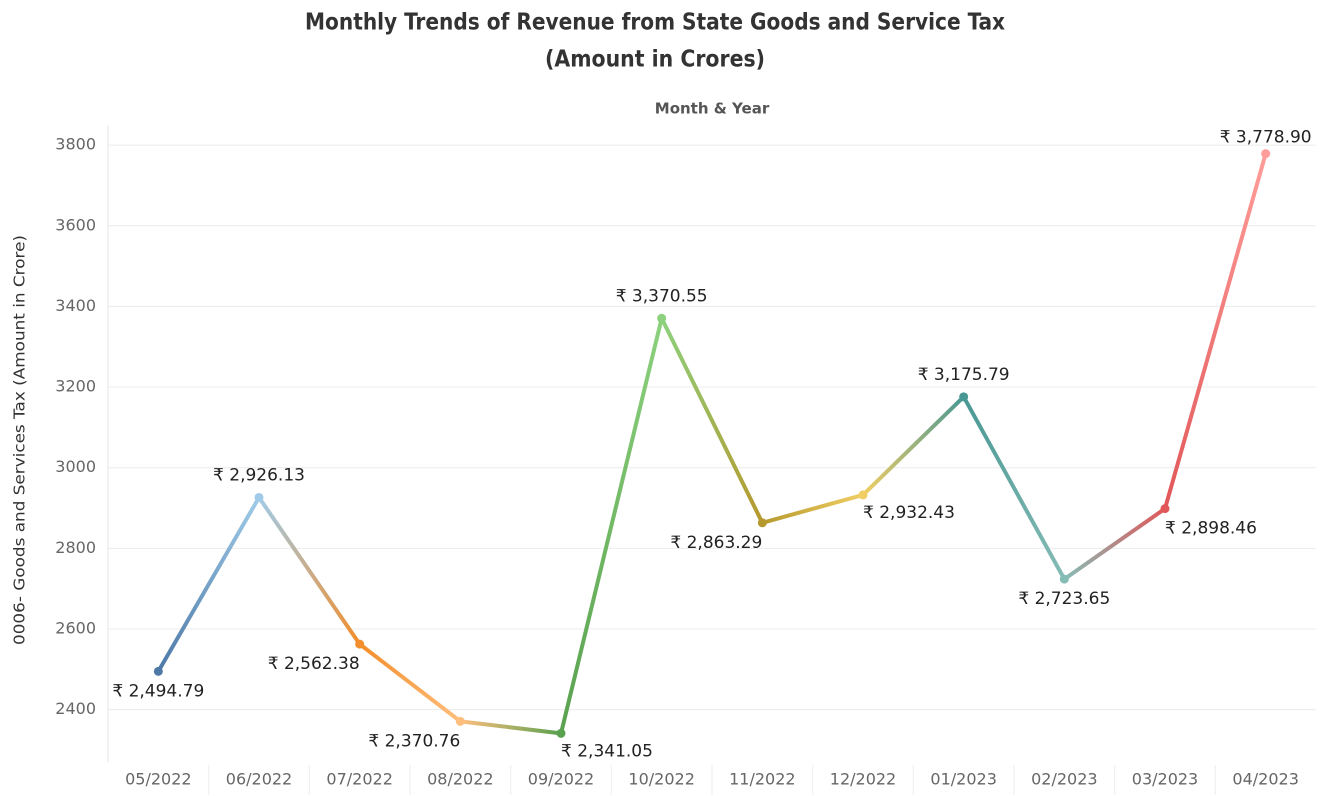  What do you see at coordinates (460, 779) in the screenshot?
I see `x-tick-label: 08/2022` at bounding box center [460, 779].